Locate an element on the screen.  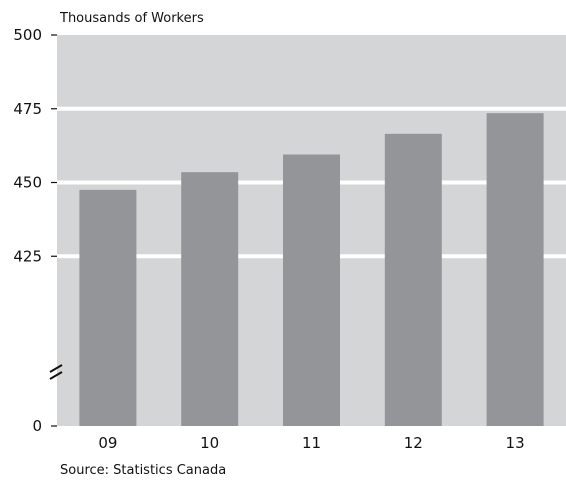
y-tick-label-425: 425 is located at coordinates (27, 256).